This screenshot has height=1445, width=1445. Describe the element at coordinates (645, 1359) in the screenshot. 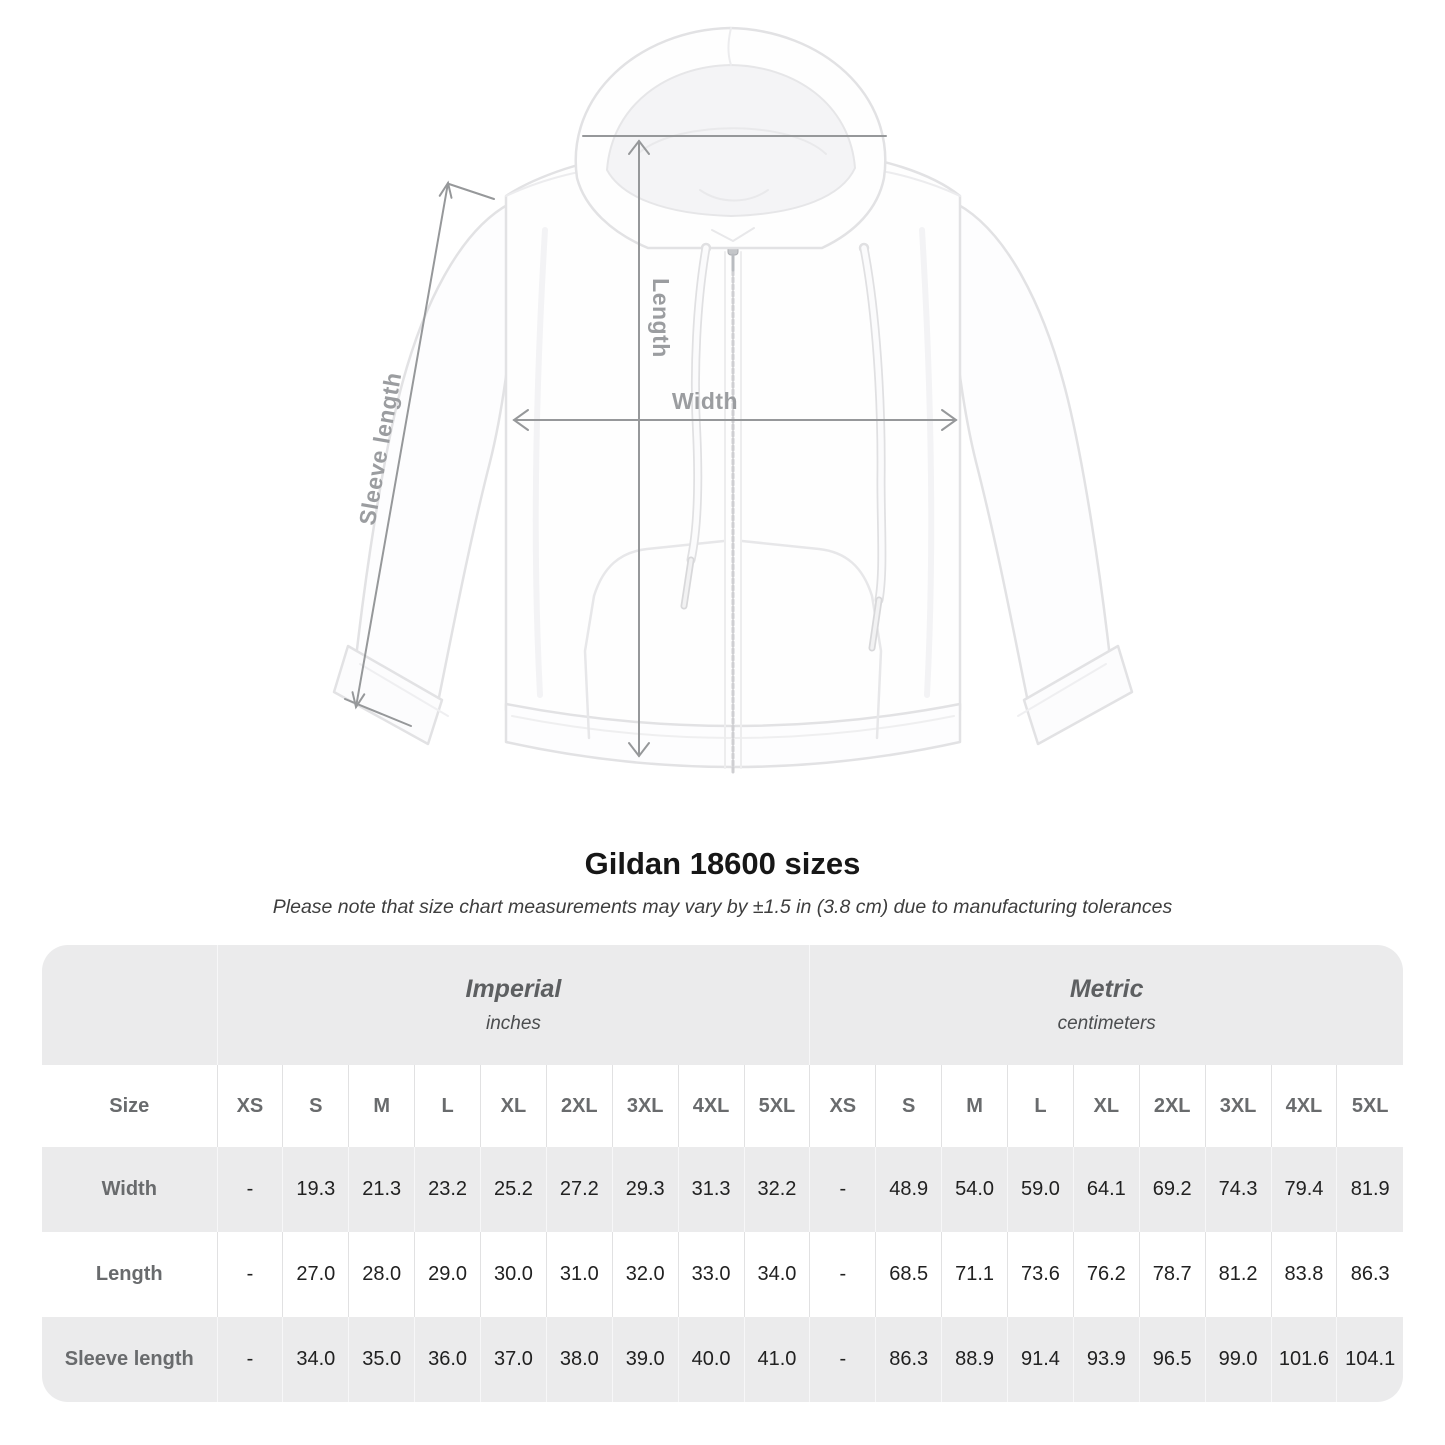

I see `value-cell: 39.0` at that location.